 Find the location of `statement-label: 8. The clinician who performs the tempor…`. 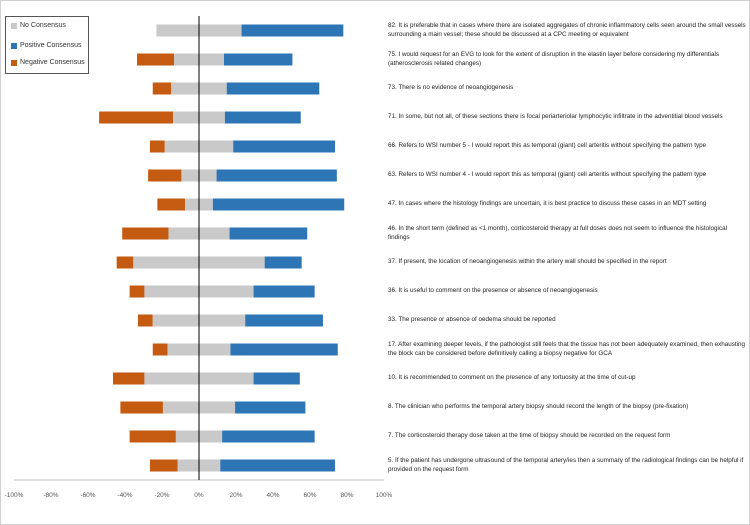

statement-label: 8. The clinician who performs the tempor… is located at coordinates (538, 406).